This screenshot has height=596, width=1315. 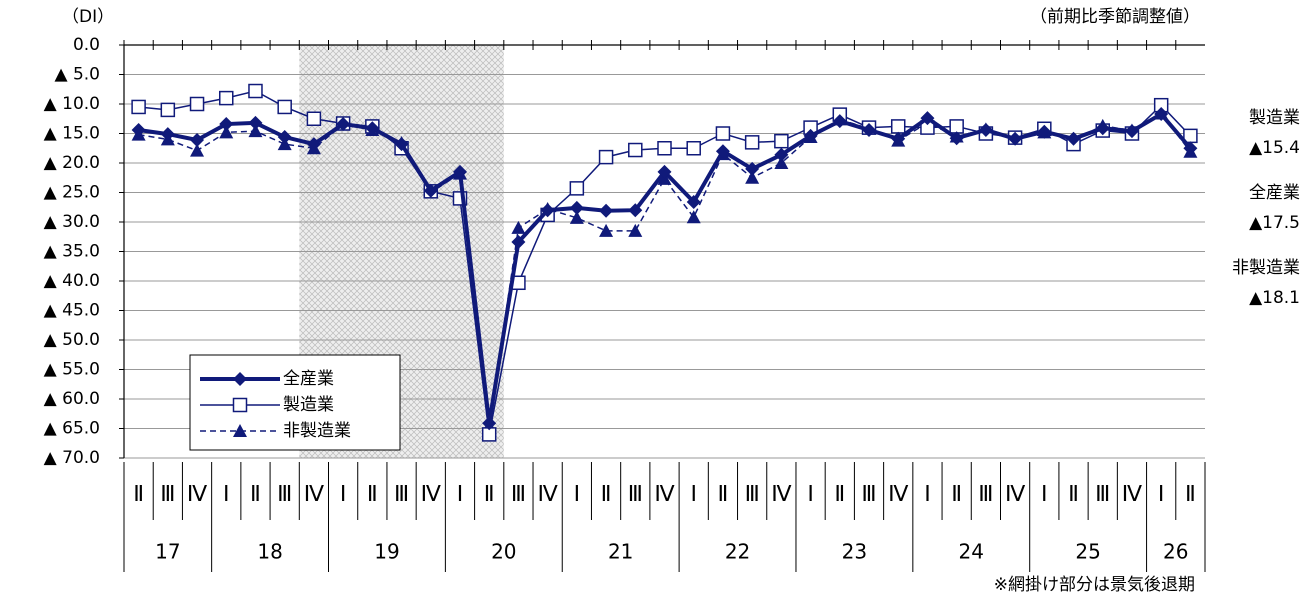 What do you see at coordinates (72, 134) in the screenshot?
I see `y-tick-label: ▲ 15.0` at bounding box center [72, 134].